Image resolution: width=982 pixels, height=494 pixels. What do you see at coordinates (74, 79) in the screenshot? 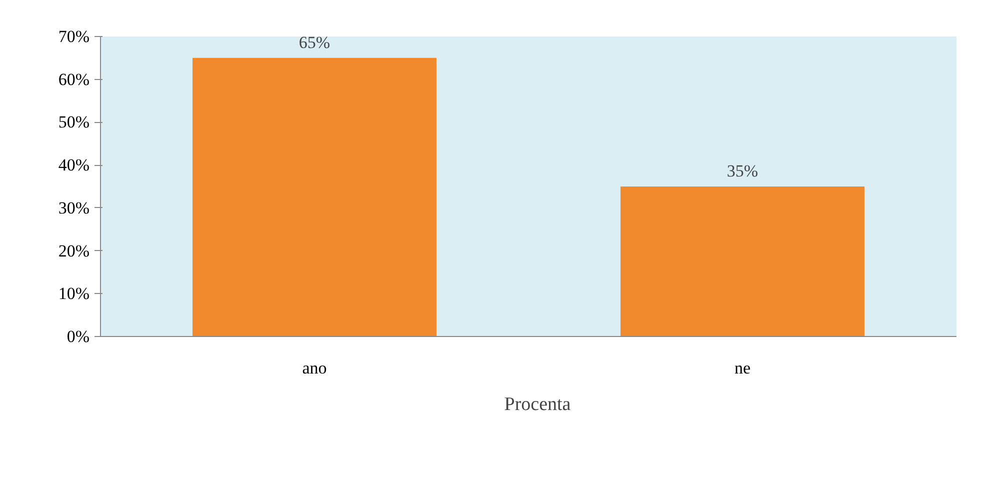
I see `y-tick-label: 60%` at bounding box center [74, 79].